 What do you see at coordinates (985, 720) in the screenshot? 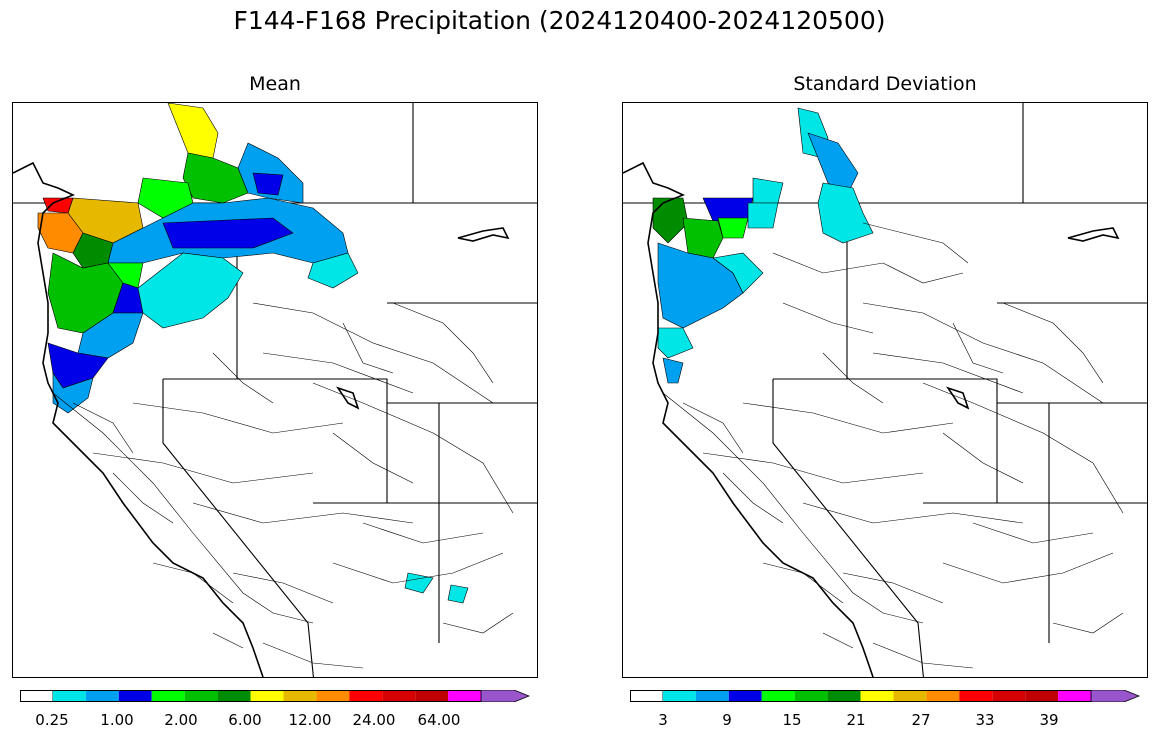
I see `stddev-tick-label: 33` at bounding box center [985, 720].